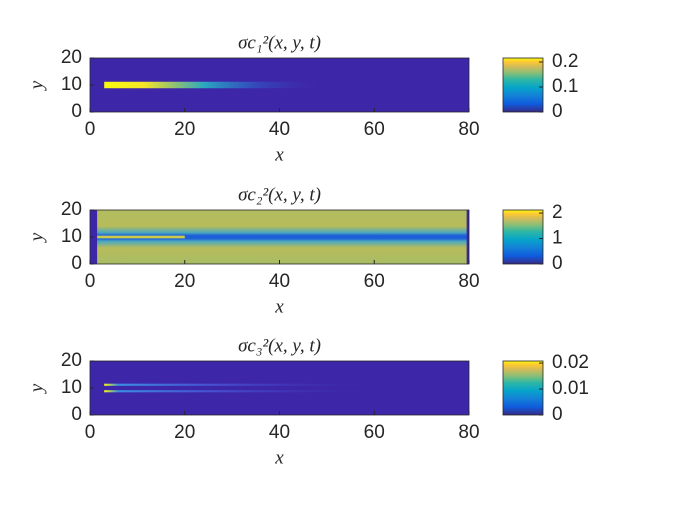 Image resolution: width=676 pixels, height=512 pixels. What do you see at coordinates (279, 388) in the screenshot?
I see `heatmap-background` at bounding box center [279, 388].